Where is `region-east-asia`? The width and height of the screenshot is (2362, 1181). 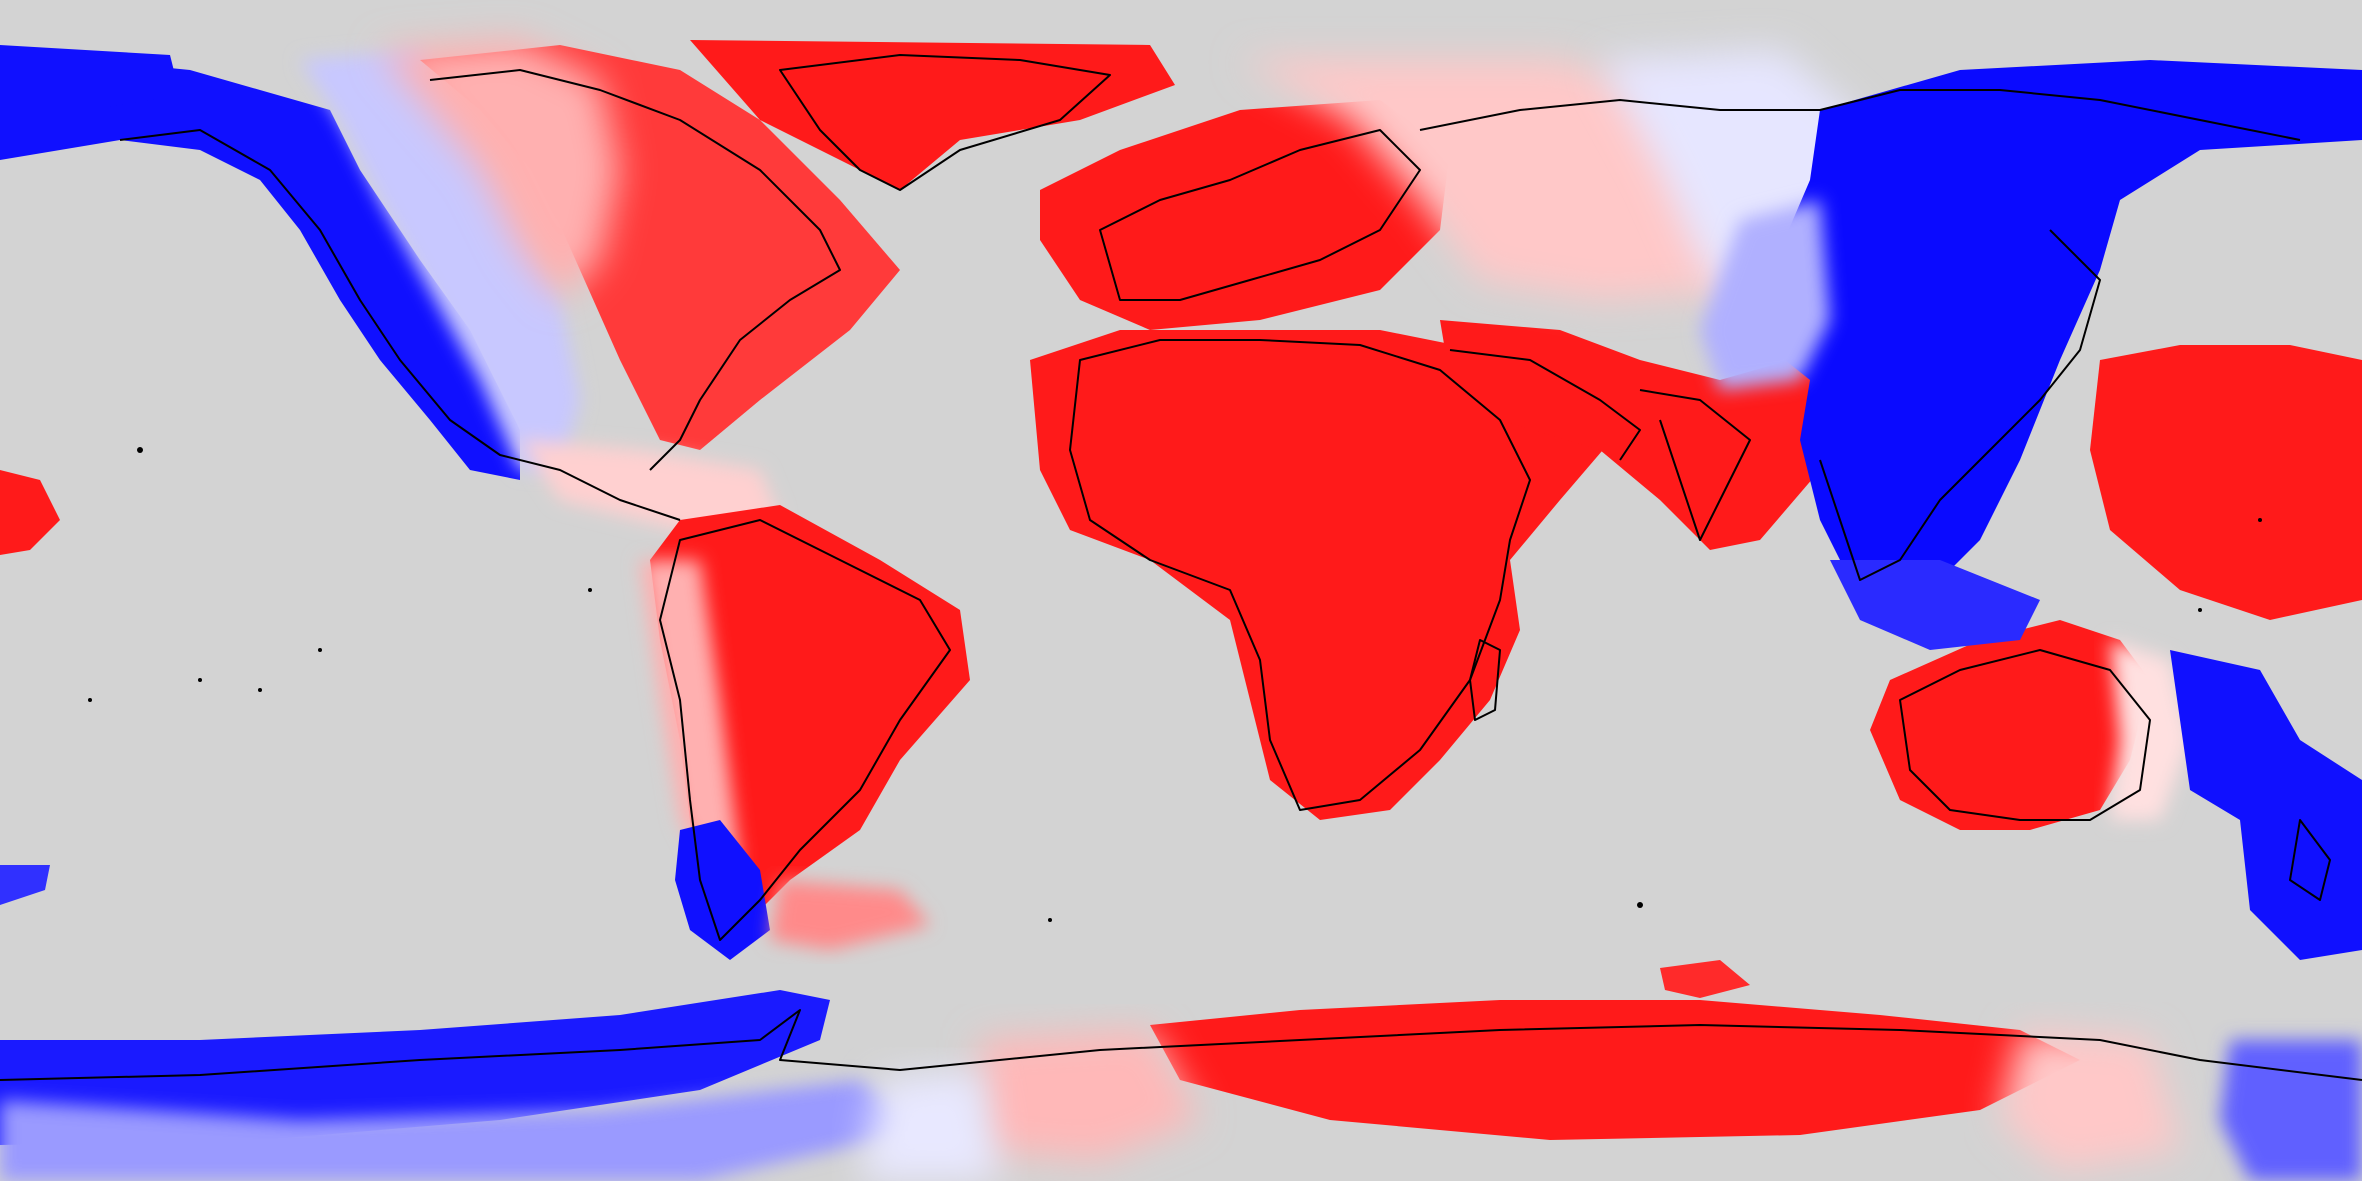 region-east-asia is located at coordinates (2061, 330).